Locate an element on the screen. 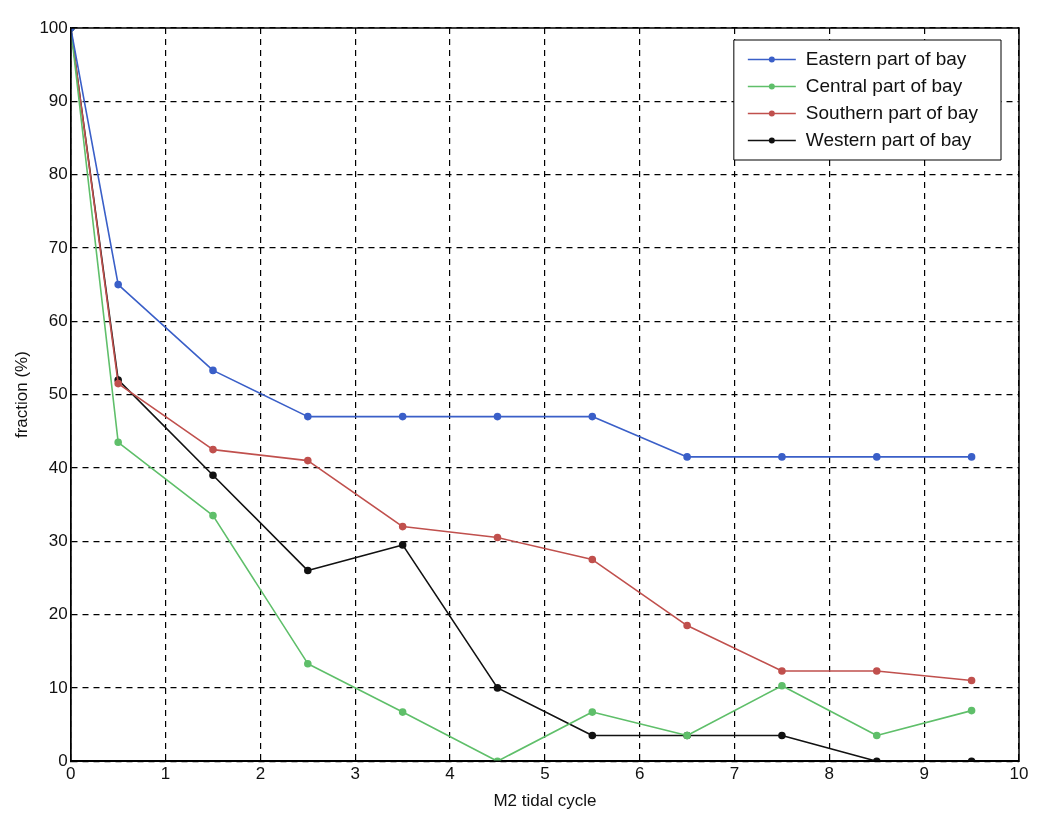 This screenshot has height=828, width=1045. legend-label: Southern part of bay is located at coordinates (892, 112).